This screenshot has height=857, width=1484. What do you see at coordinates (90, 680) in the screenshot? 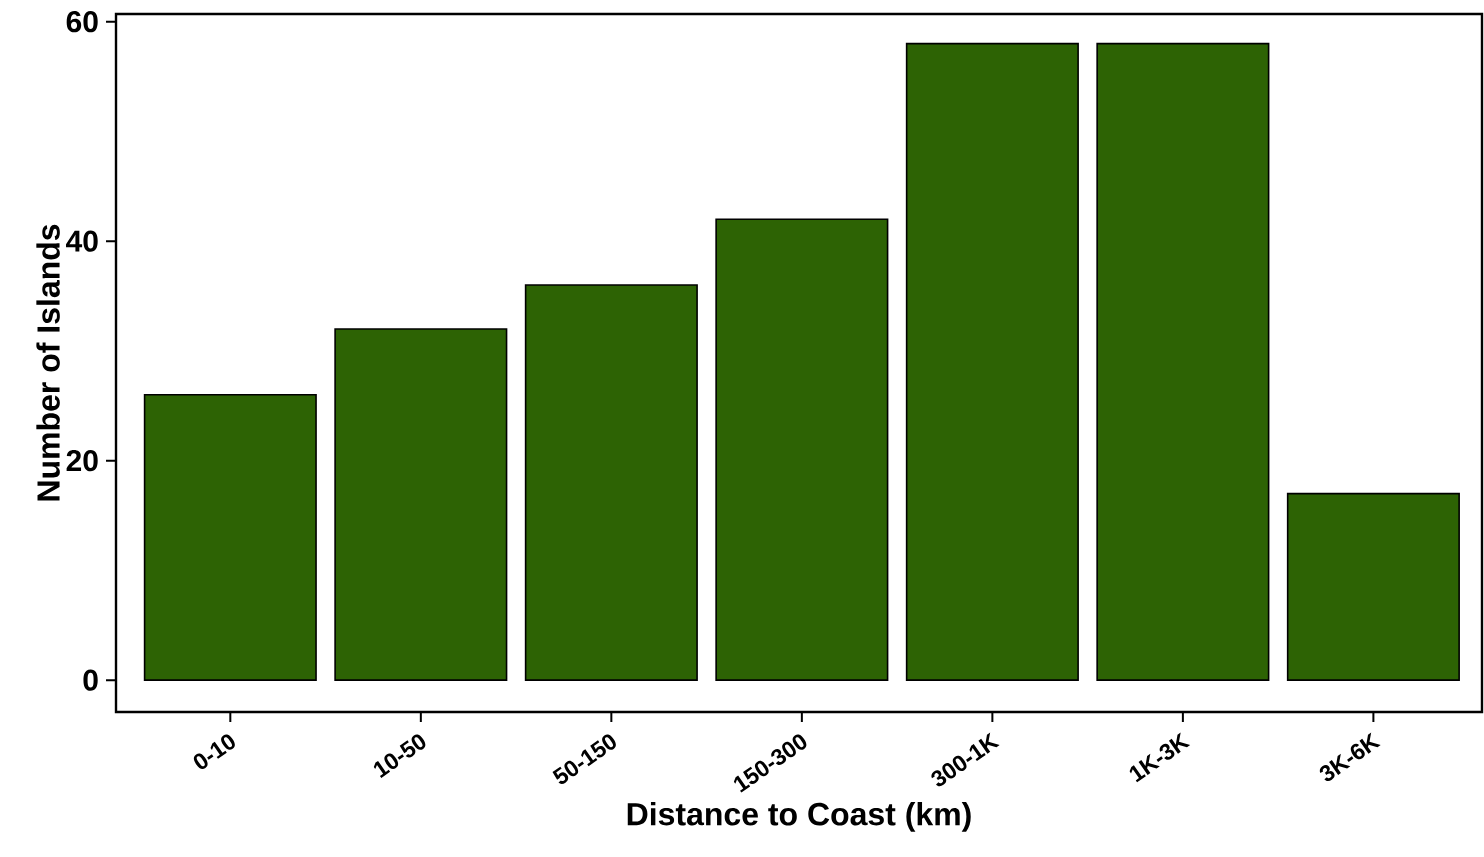
I see `y-tick-label: 0` at bounding box center [90, 680].